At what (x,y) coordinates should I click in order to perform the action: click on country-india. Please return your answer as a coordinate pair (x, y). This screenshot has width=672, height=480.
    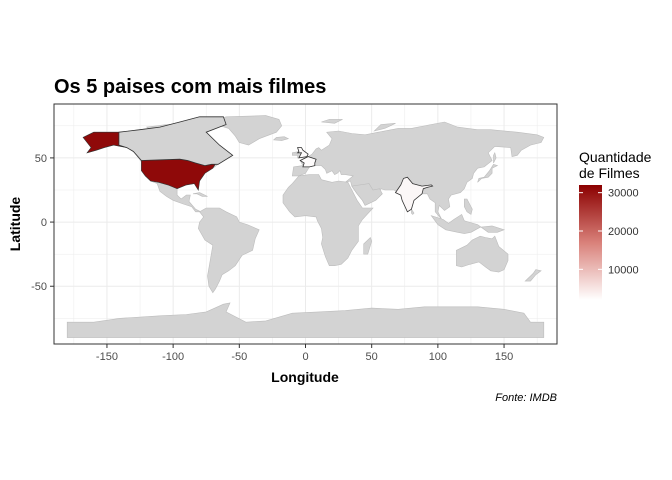
    Looking at the image, I should click on (414, 194).